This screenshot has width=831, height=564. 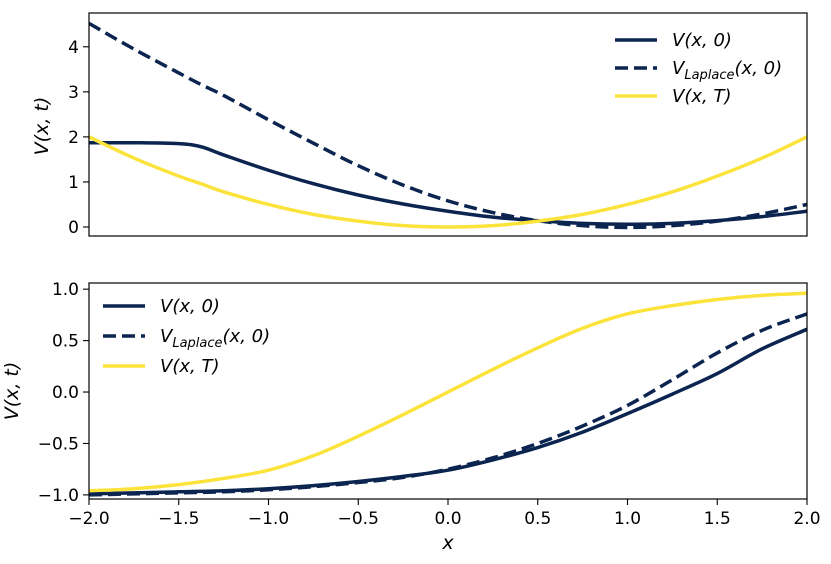 What do you see at coordinates (358, 519) in the screenshot?
I see `x-tick-label: −0.5` at bounding box center [358, 519].